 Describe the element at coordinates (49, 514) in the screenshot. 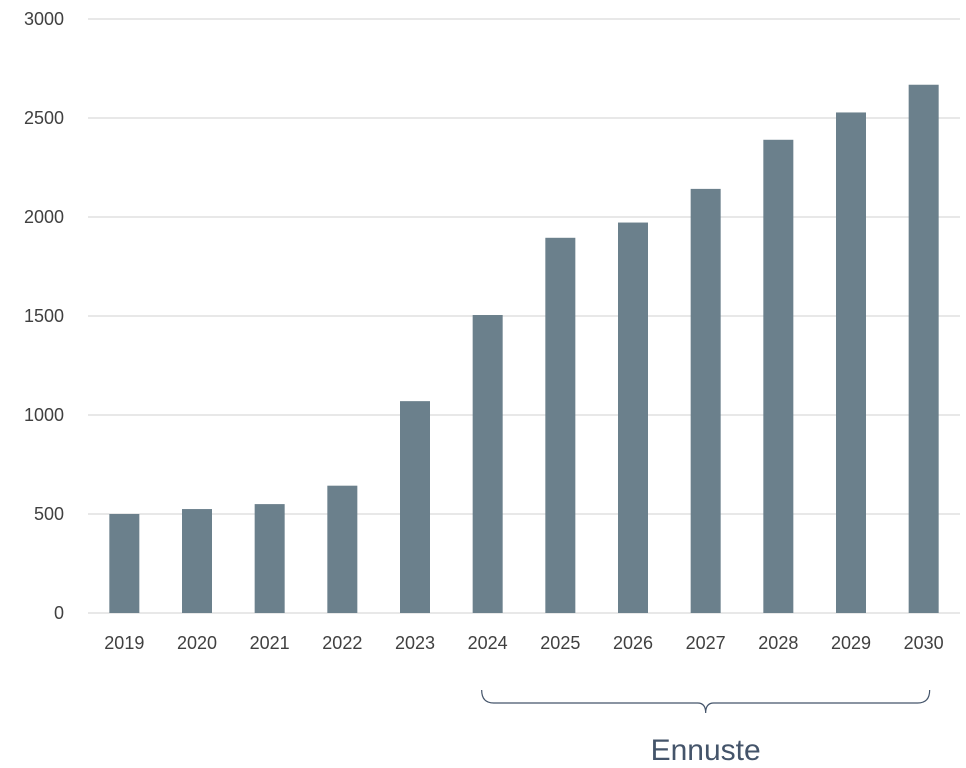

I see `y-tick-label: 500` at that location.